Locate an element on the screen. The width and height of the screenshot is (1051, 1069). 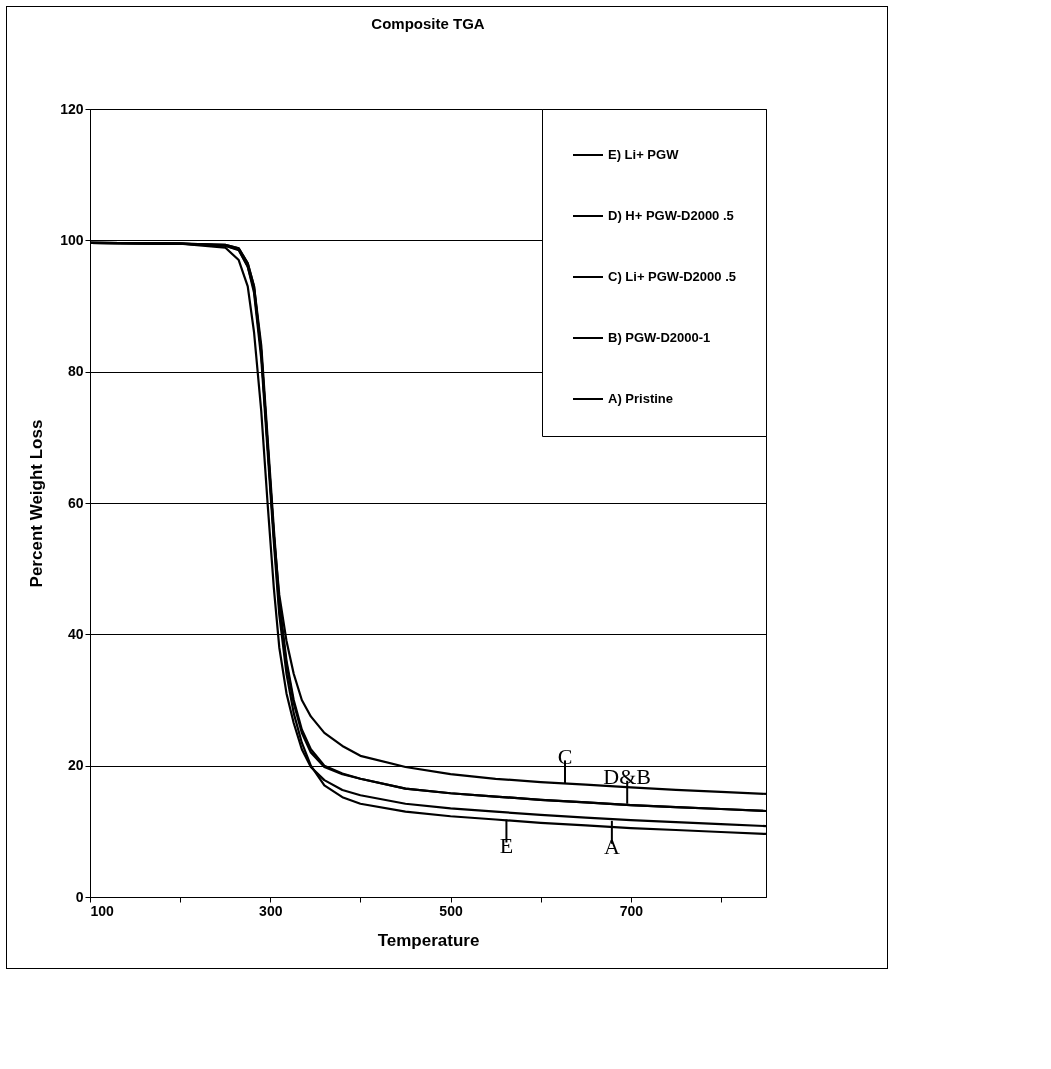
x-tick-label: 500 is located at coordinates (451, 910).